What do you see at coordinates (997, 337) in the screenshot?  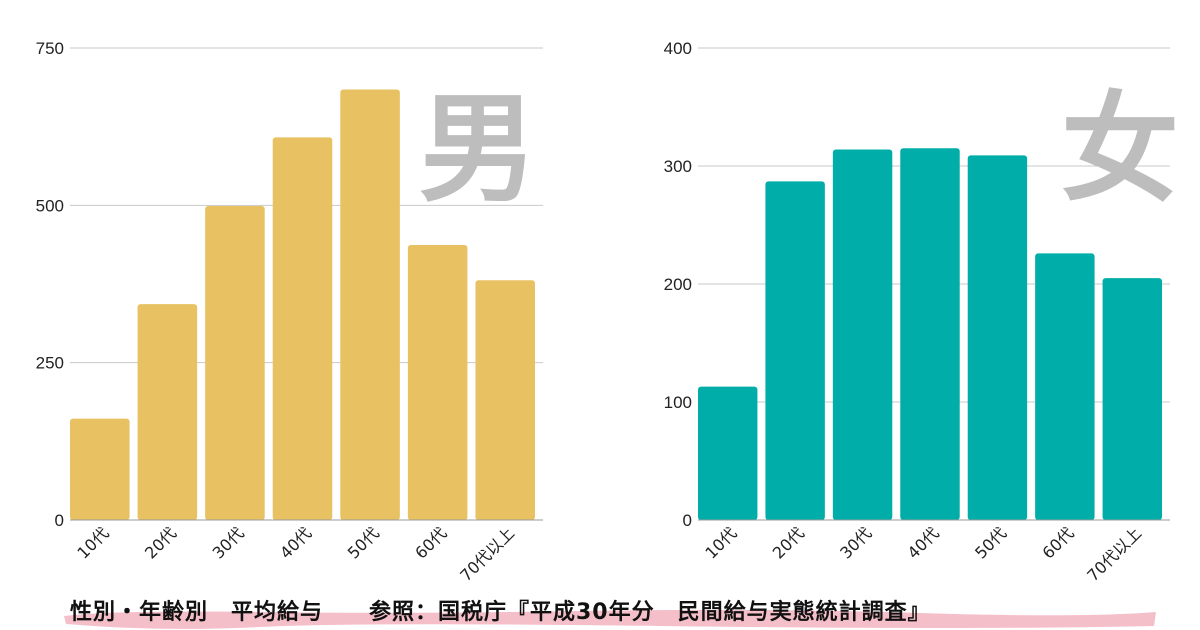 I see `female-bar-50代` at bounding box center [997, 337].